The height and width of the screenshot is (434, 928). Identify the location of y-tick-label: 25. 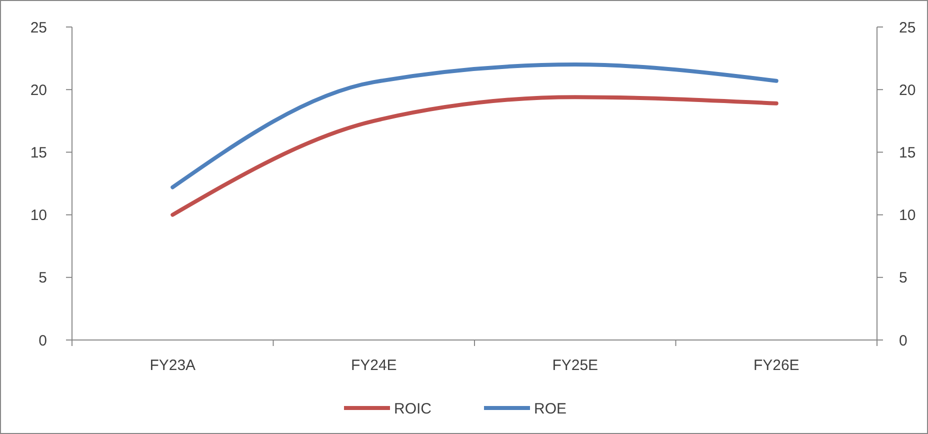
(38, 27).